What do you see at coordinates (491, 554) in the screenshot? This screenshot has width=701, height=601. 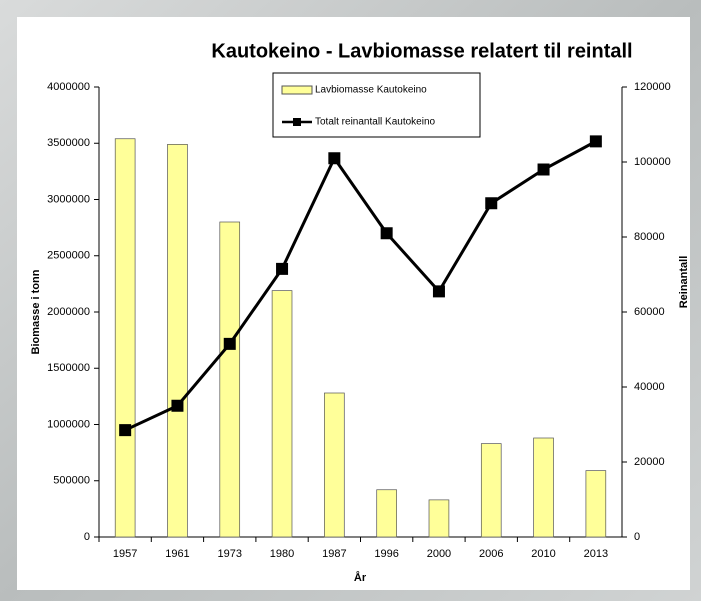 I see `x-tick-label: 2006` at bounding box center [491, 554].